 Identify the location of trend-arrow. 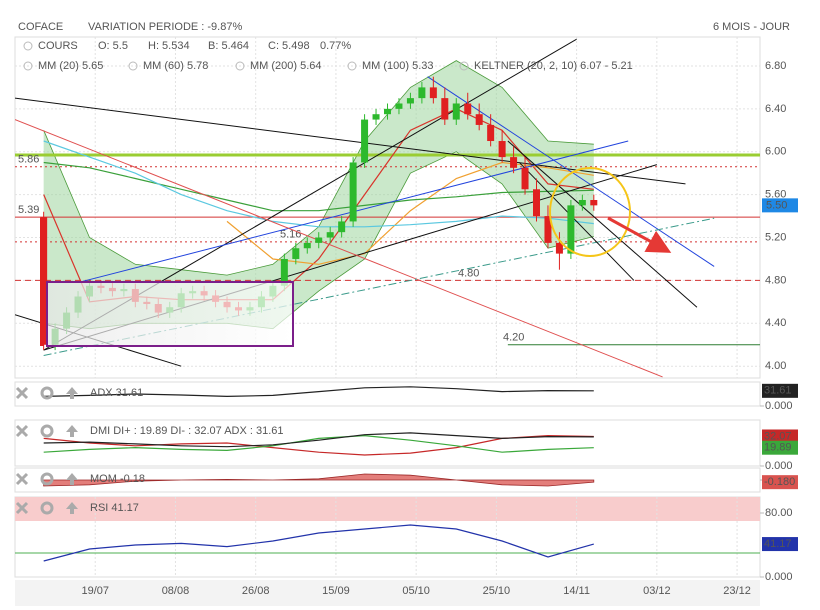
(639, 234).